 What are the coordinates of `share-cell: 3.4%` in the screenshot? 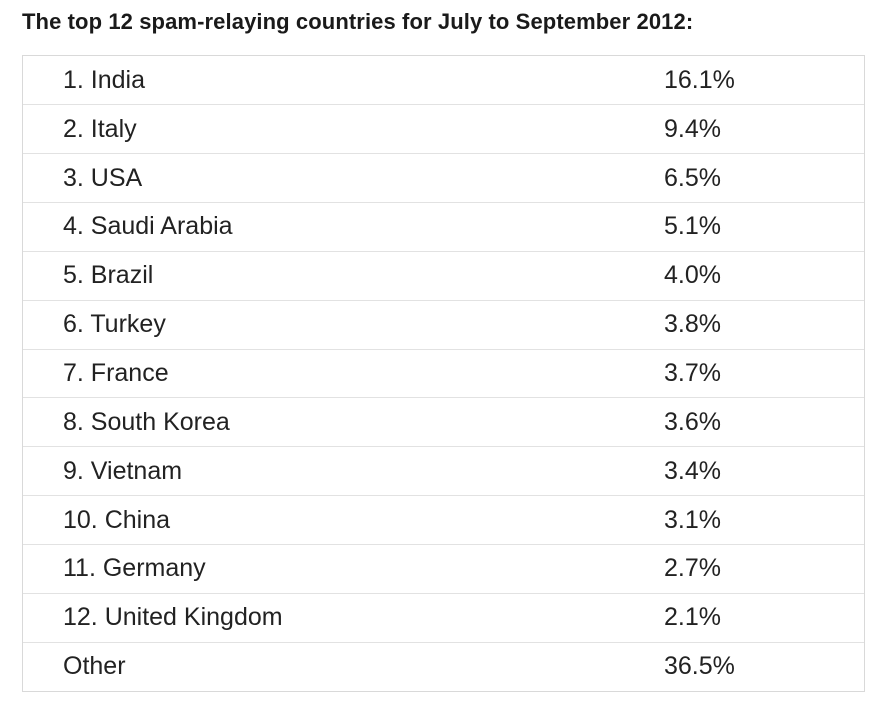 It's located at (743, 471).